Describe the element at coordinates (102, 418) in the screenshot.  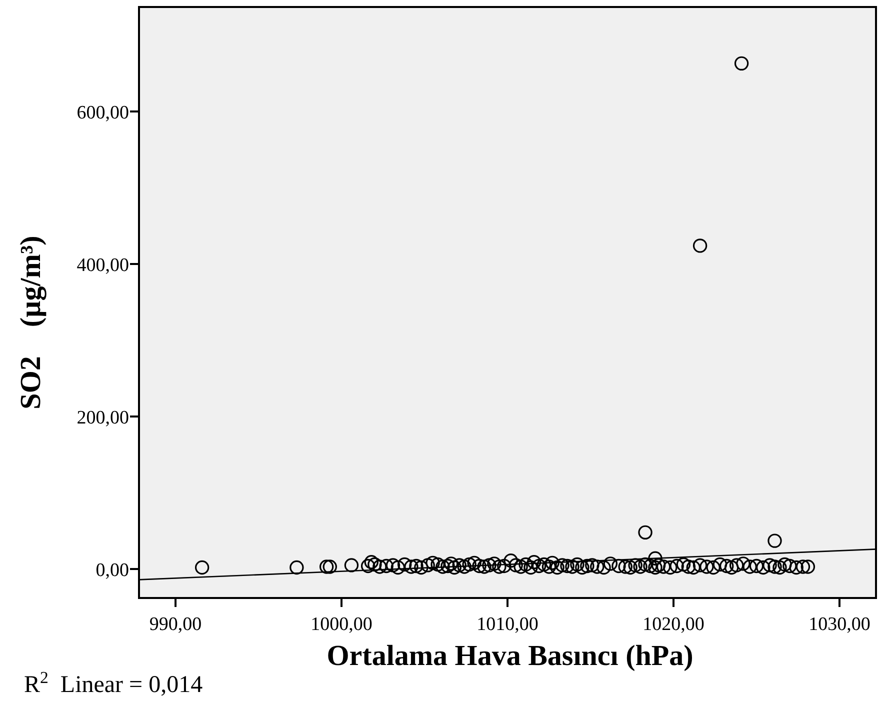
I see `y-tick-label: 200,00` at that location.